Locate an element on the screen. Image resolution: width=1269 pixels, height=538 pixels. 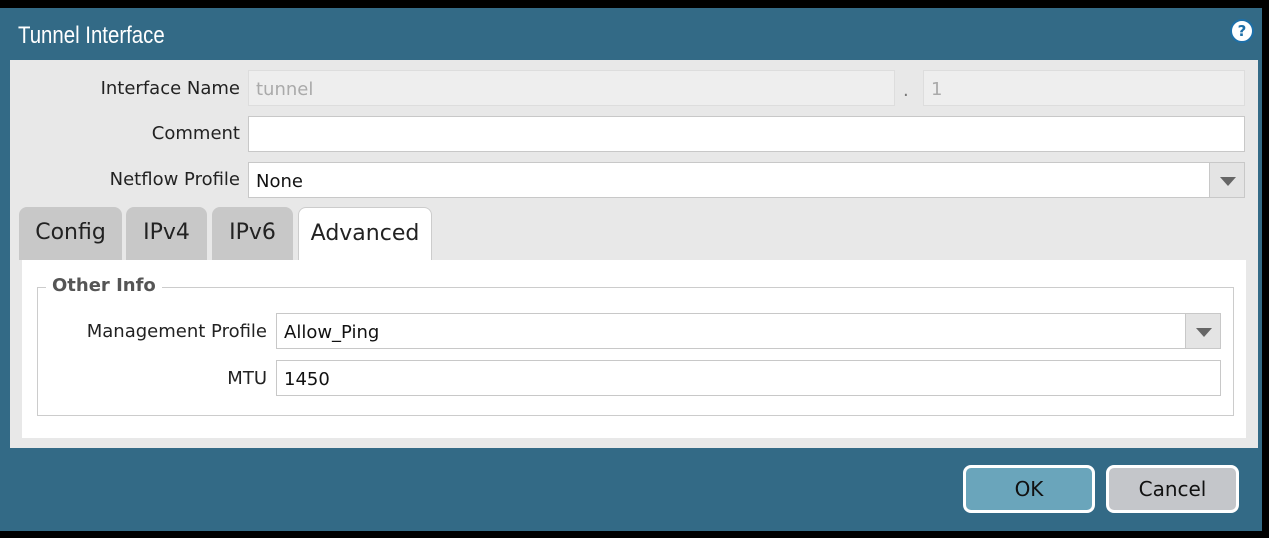
tab-ipv4: IPv4 is located at coordinates (166, 233).